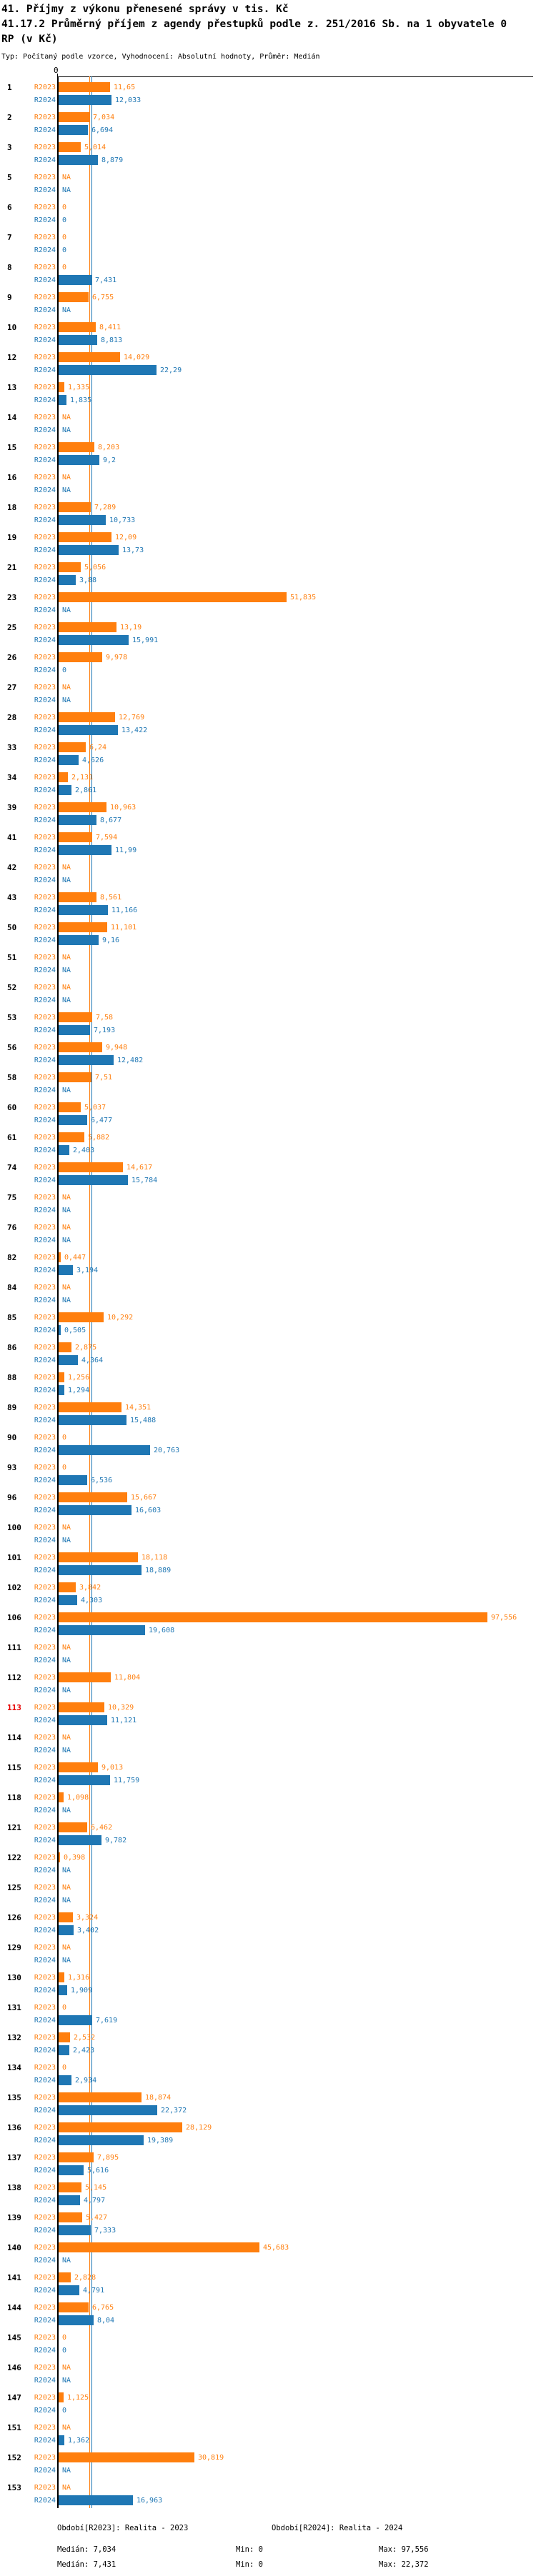 The image size is (536, 2576). I want to click on bar-value-label-r2024: 20,763, so click(167, 1450).